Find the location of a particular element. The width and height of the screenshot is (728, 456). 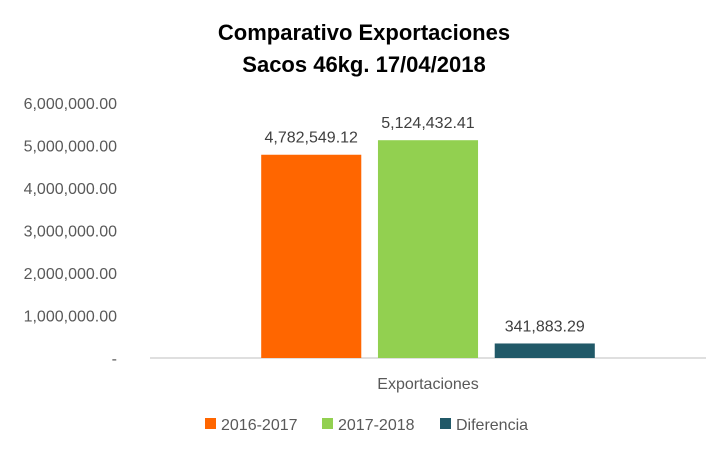

y-tick-label: 5,000,000.00 is located at coordinates (71, 147).